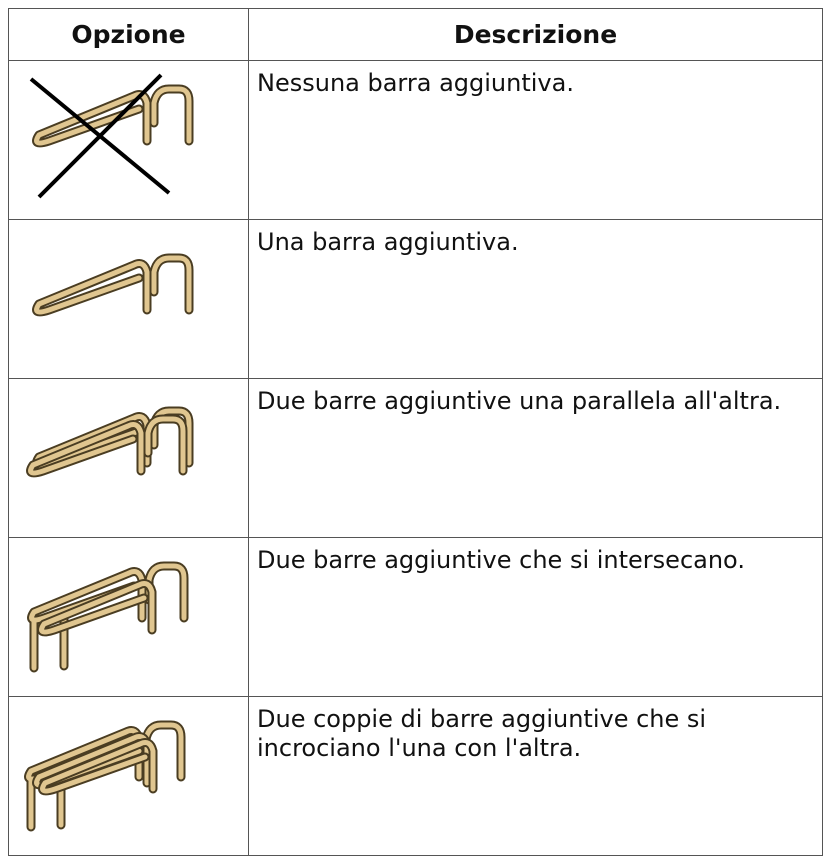  I want to click on description: Una barra aggiuntiva., so click(535, 299).